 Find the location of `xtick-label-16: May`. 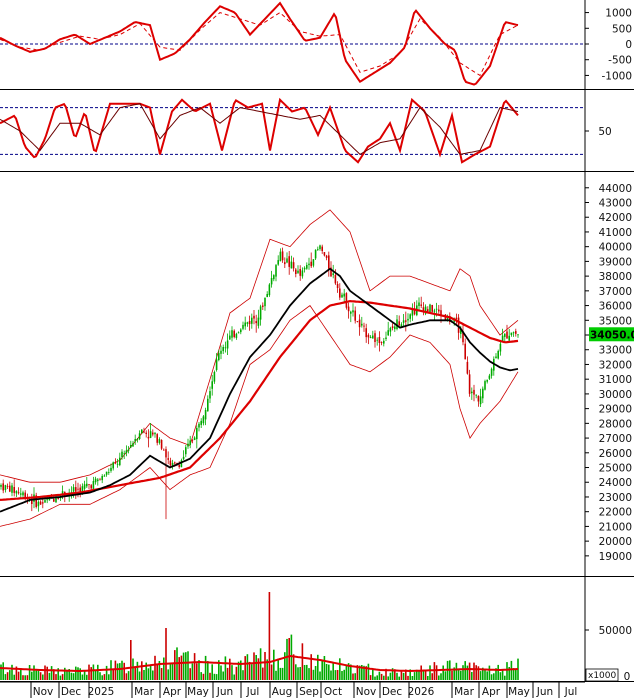

xtick-label-16: May is located at coordinates (519, 692).